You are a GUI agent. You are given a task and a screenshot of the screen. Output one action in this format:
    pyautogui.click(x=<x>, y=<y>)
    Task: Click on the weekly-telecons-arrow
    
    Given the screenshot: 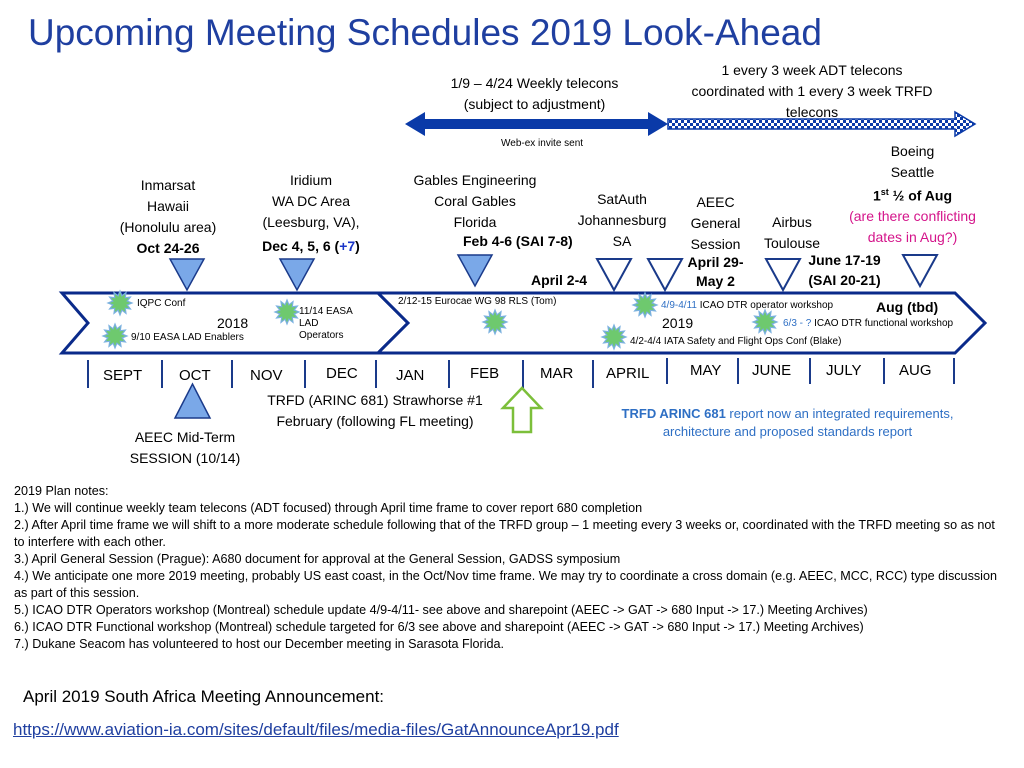 What is the action you would take?
    pyautogui.click(x=536, y=124)
    